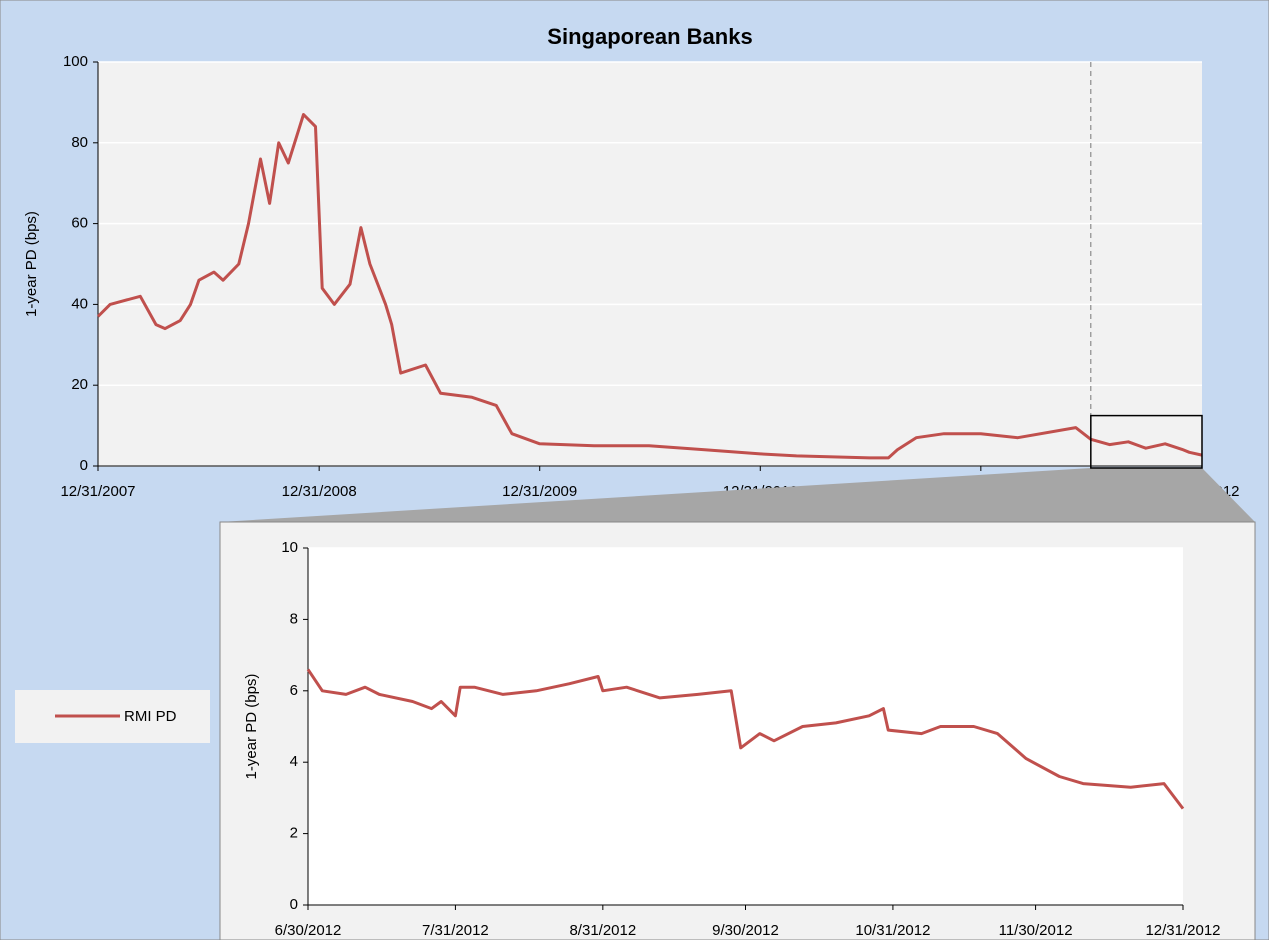 The width and height of the screenshot is (1269, 940). I want to click on x-tick-label: 6/30/2012, so click(308, 930).